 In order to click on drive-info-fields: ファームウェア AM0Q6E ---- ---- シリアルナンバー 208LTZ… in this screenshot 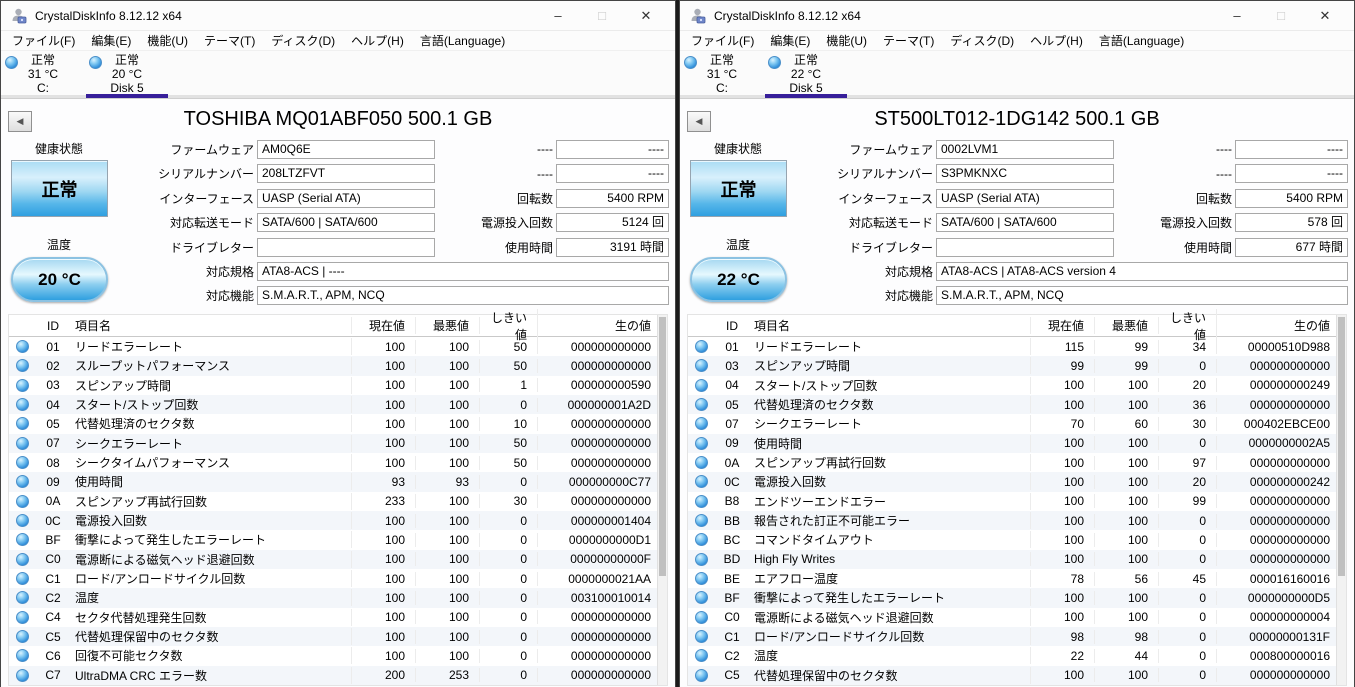, I will do `click(393, 198)`.